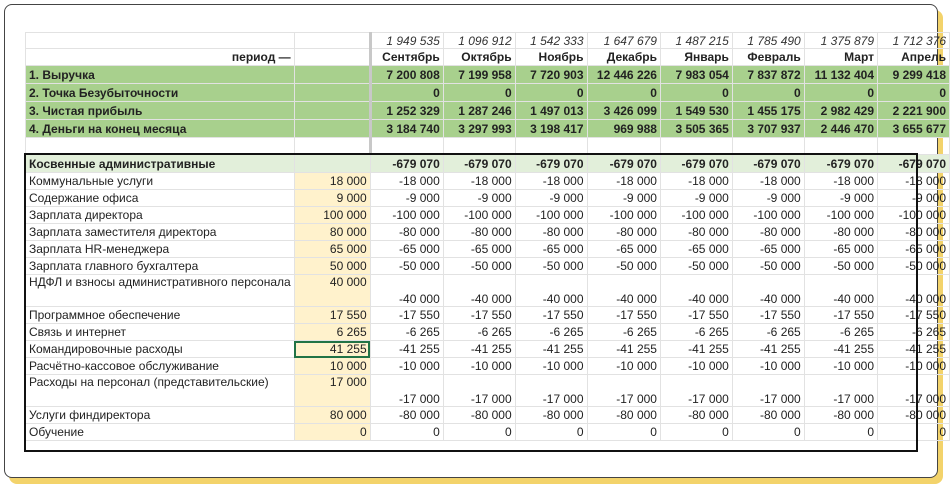  What do you see at coordinates (551, 128) in the screenshot?
I see `value-cell: 3 198 417` at bounding box center [551, 128].